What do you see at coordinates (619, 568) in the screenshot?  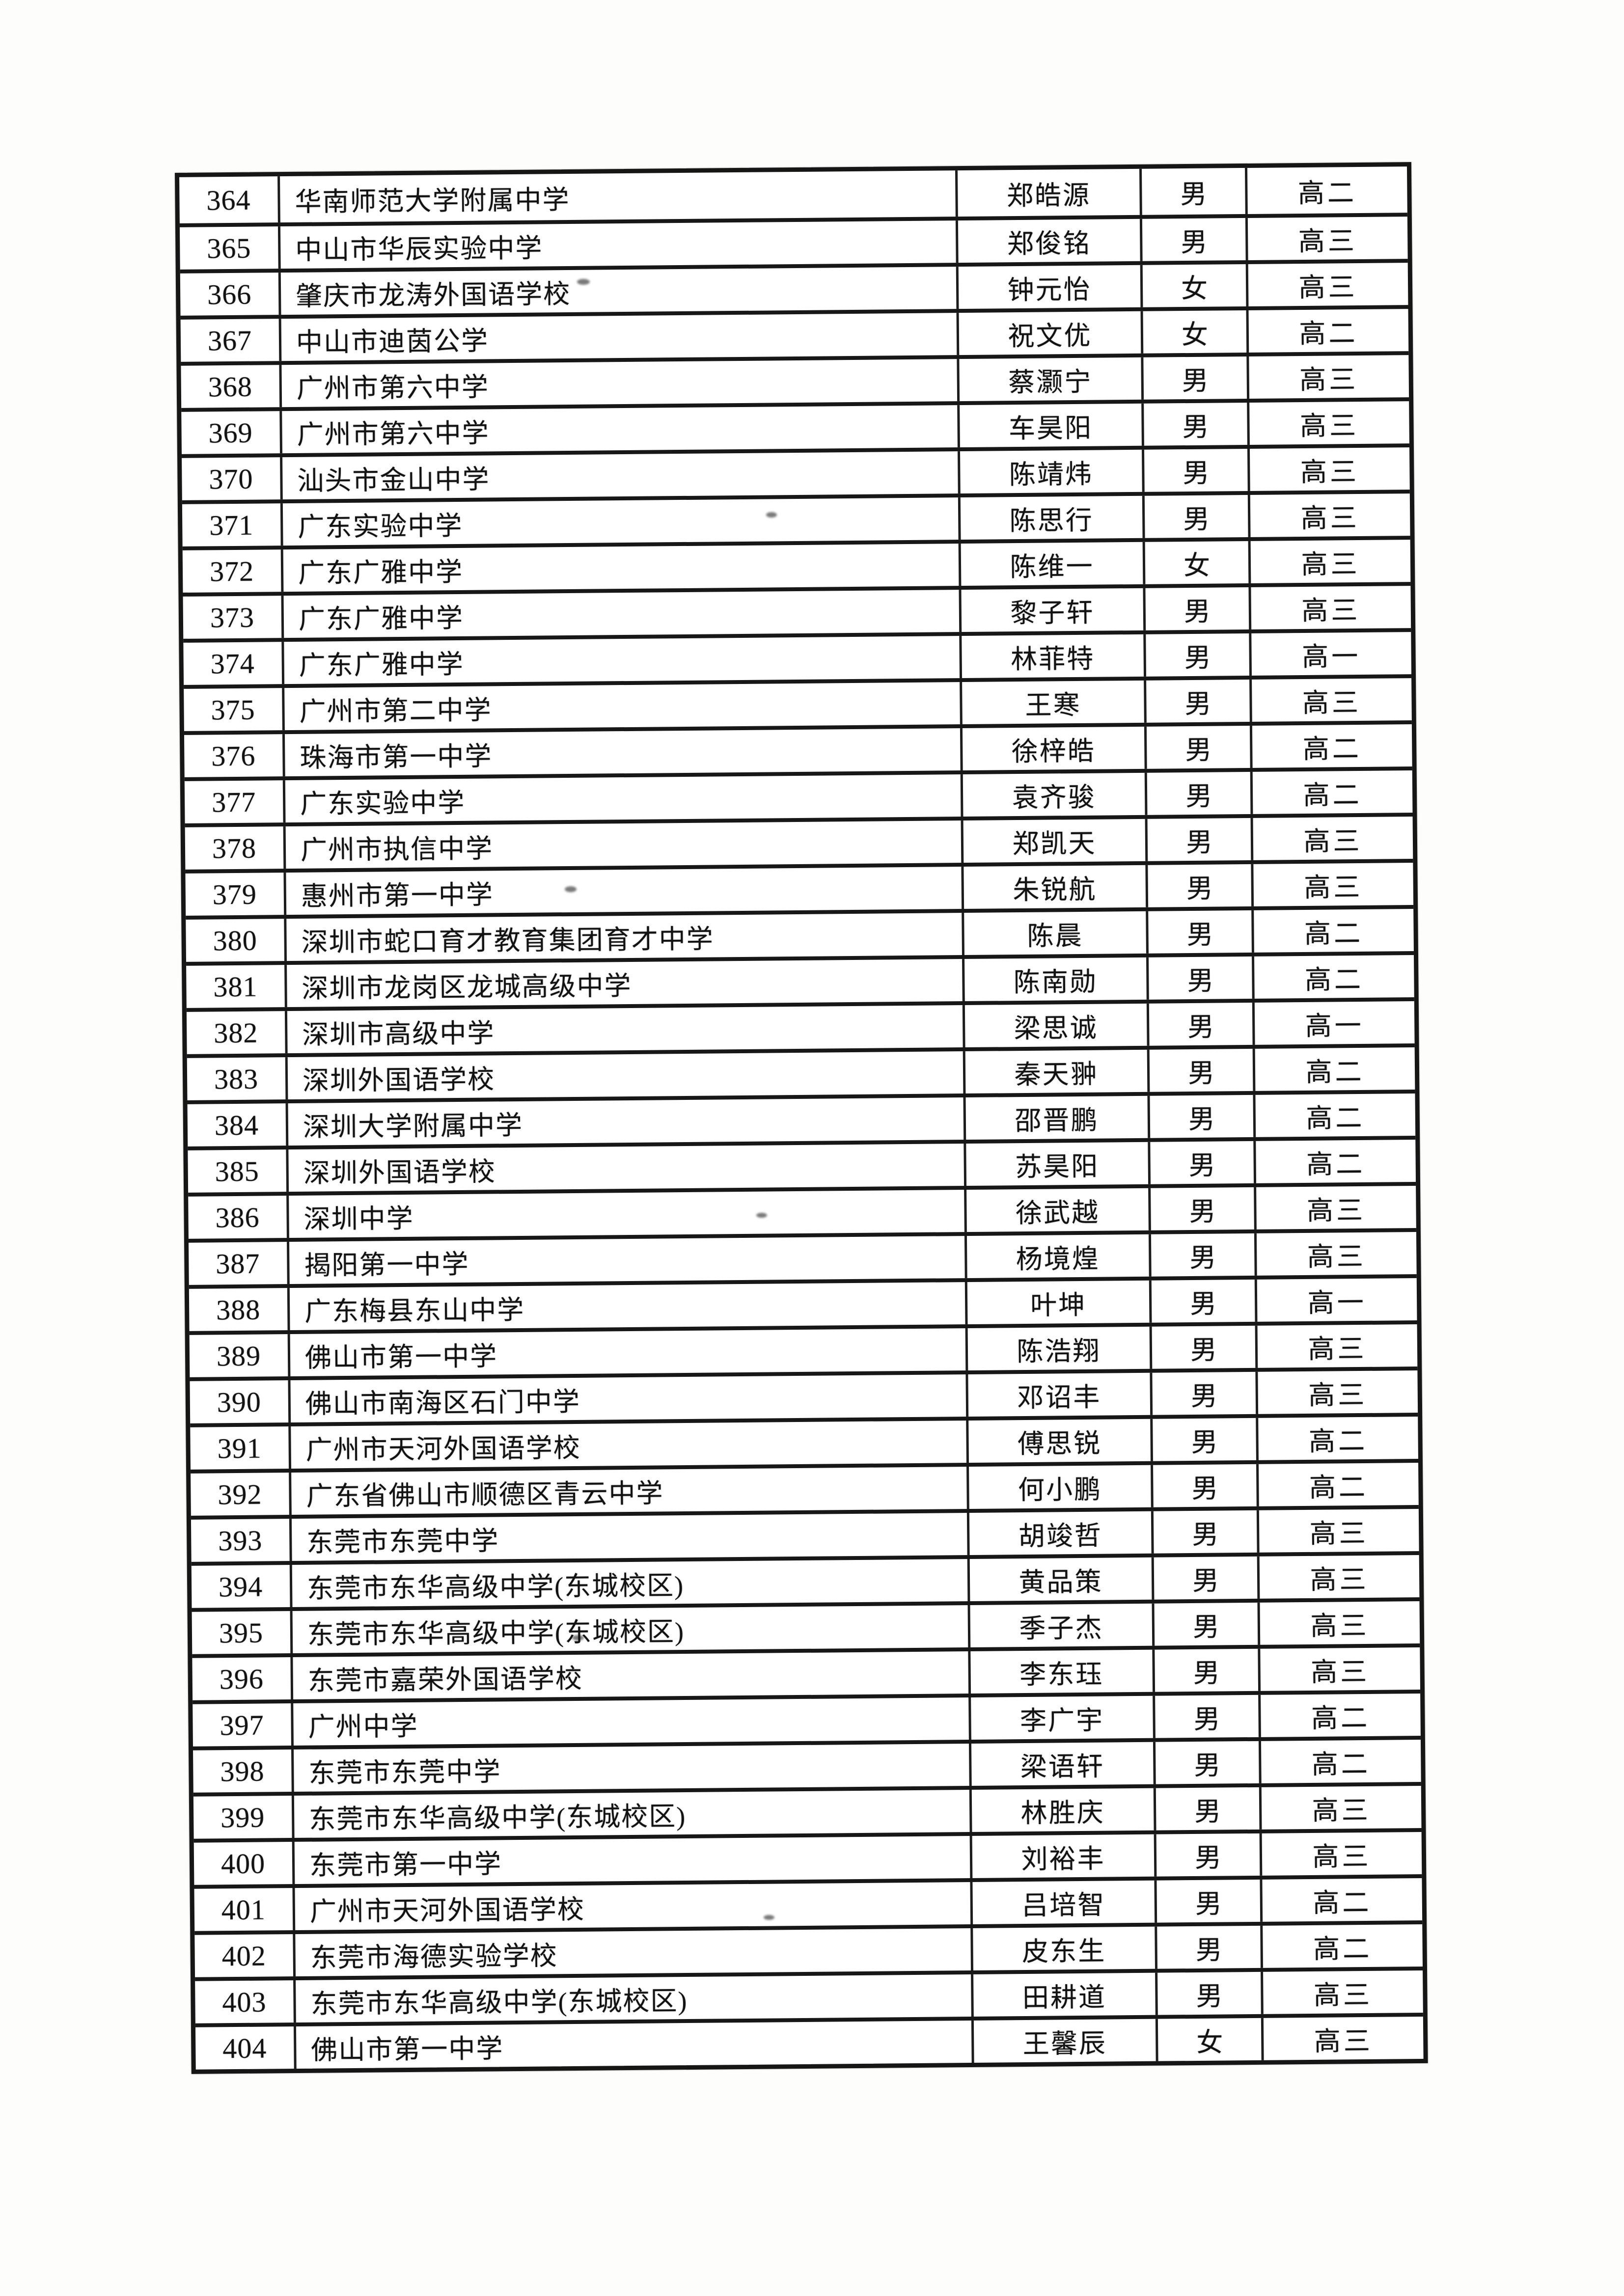 I see `cell-school: 广东广雅中学` at bounding box center [619, 568].